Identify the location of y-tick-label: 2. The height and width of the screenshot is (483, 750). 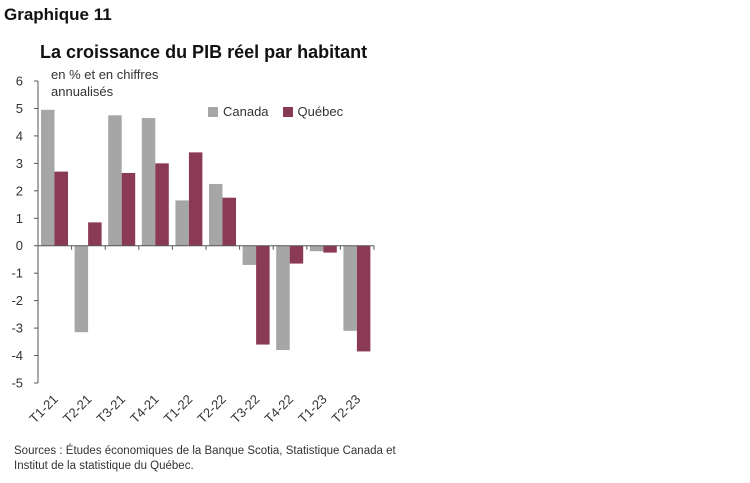
(19, 190).